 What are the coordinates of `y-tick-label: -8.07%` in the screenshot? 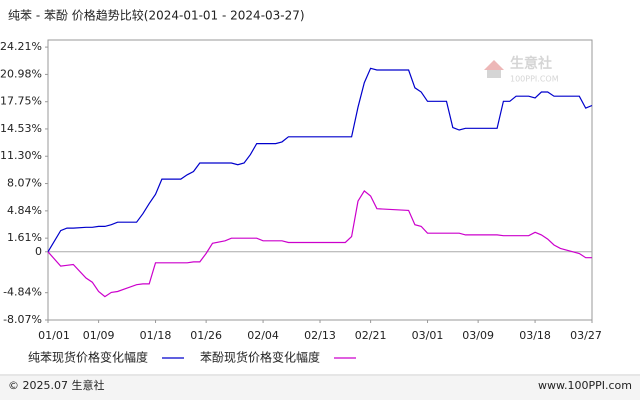 It's located at (22, 319).